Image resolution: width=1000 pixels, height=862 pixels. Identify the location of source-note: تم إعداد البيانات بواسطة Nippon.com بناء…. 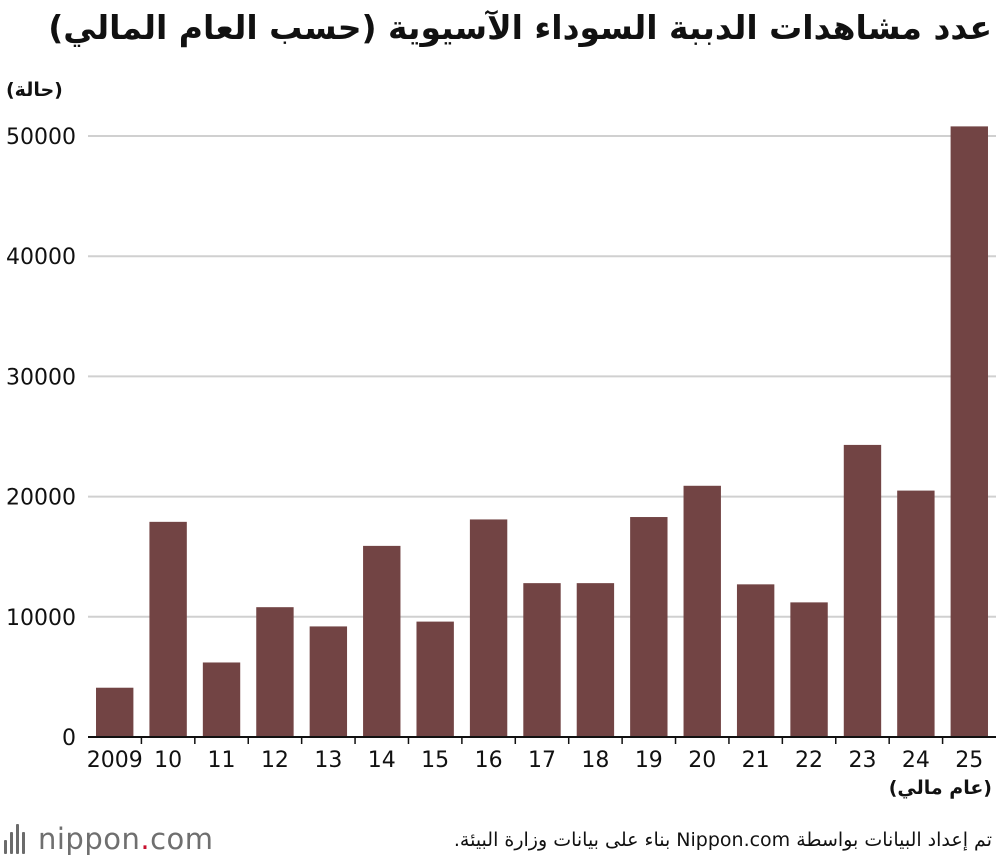
(722, 840).